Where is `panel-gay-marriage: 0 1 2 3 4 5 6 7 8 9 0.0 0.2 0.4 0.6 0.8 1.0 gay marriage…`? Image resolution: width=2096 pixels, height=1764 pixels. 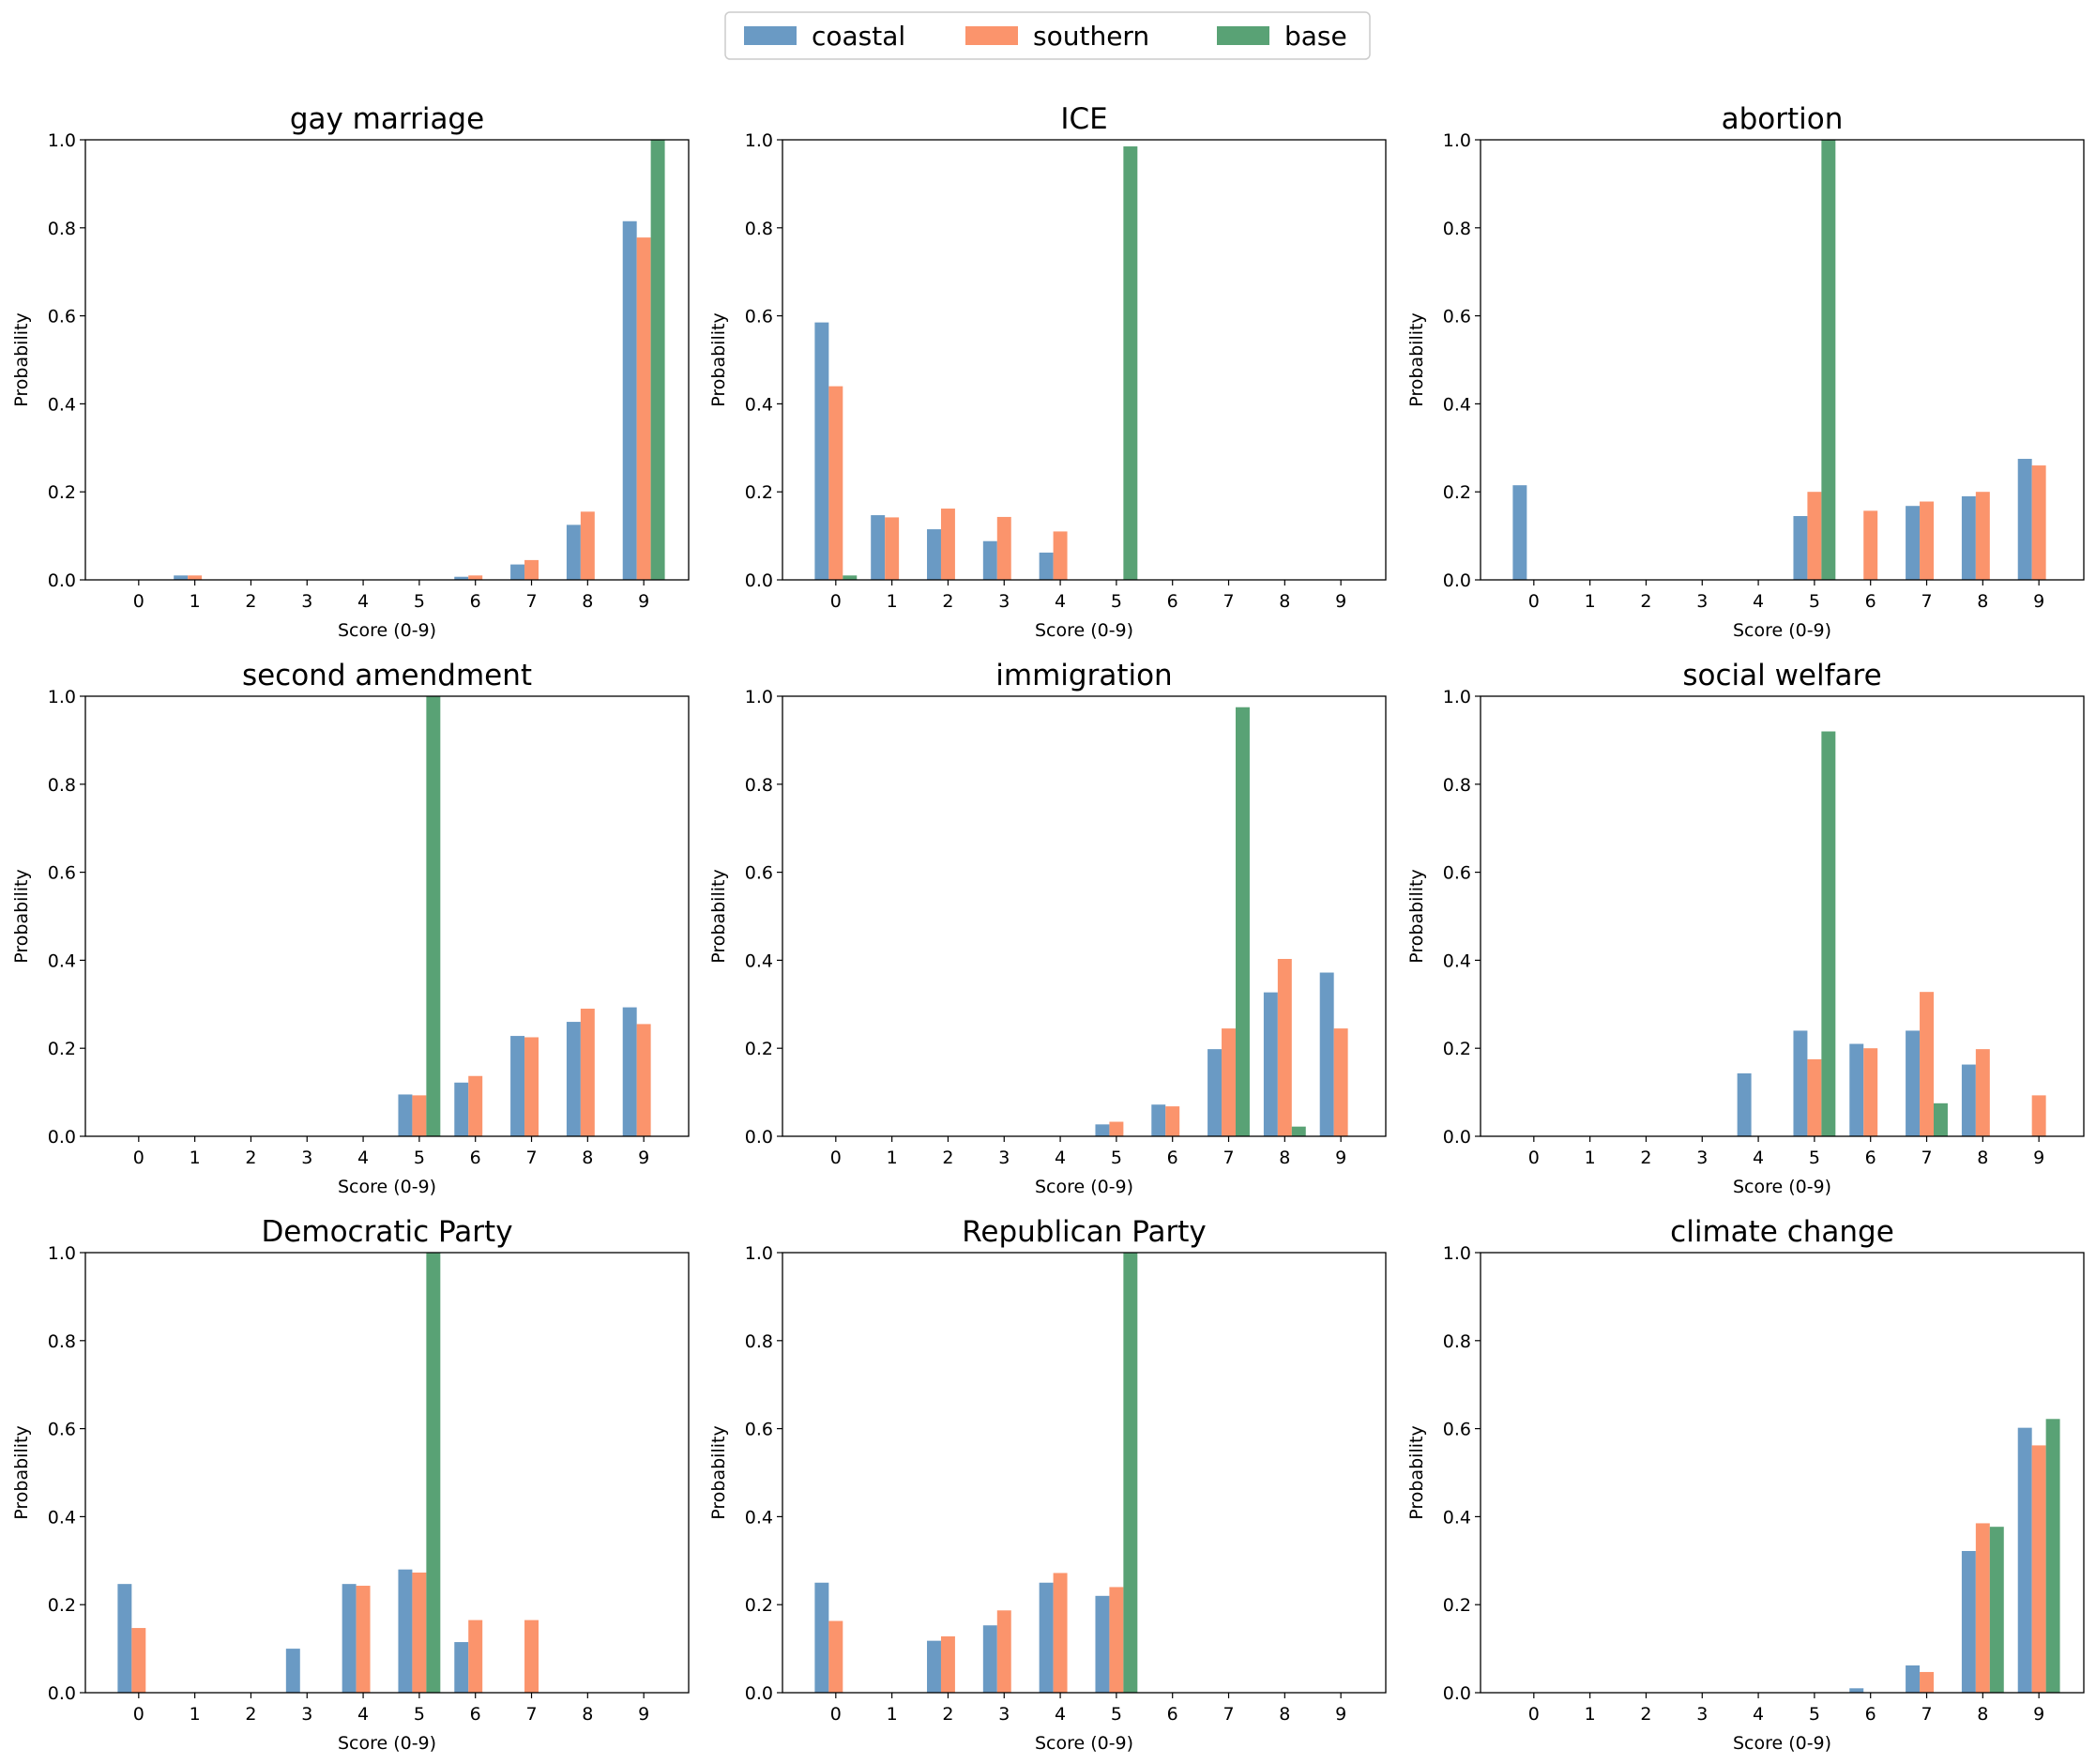
panel-gay-marriage: 0 1 2 3 4 5 6 7 8 9 0.0 0.2 0.4 0.6 0.8 1.0 gay marriage… is located at coordinates (350, 371).